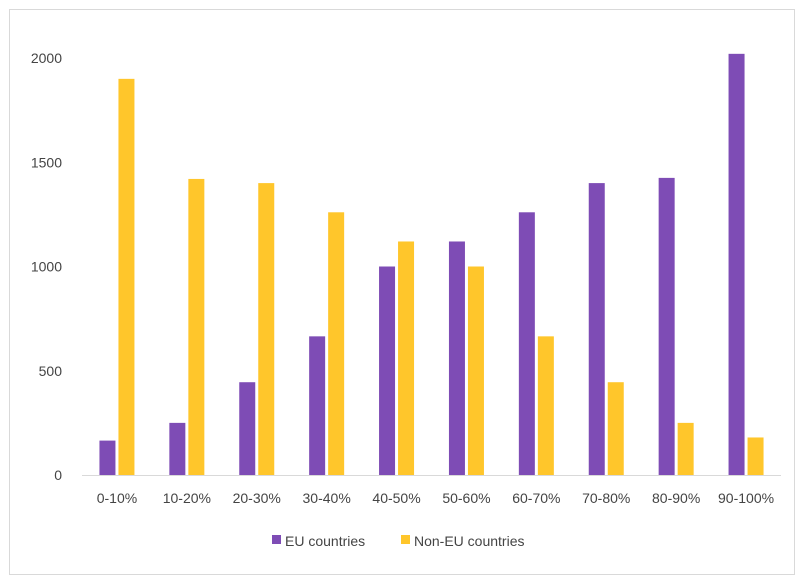  Describe the element at coordinates (596, 329) in the screenshot. I see `bar-eu-70-80pct` at that location.